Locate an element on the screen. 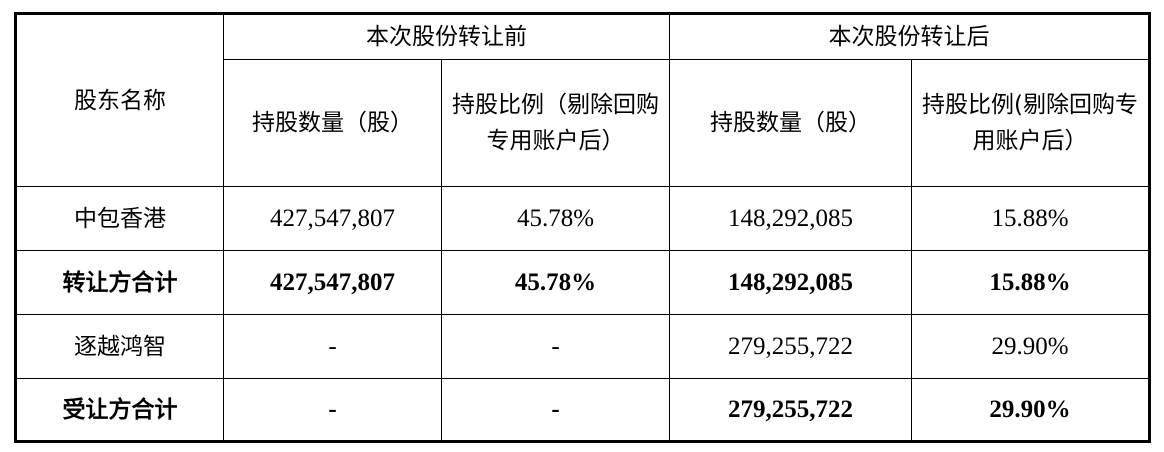 The width and height of the screenshot is (1164, 452). header-after-transfer: 本次股份转让后 is located at coordinates (909, 36).